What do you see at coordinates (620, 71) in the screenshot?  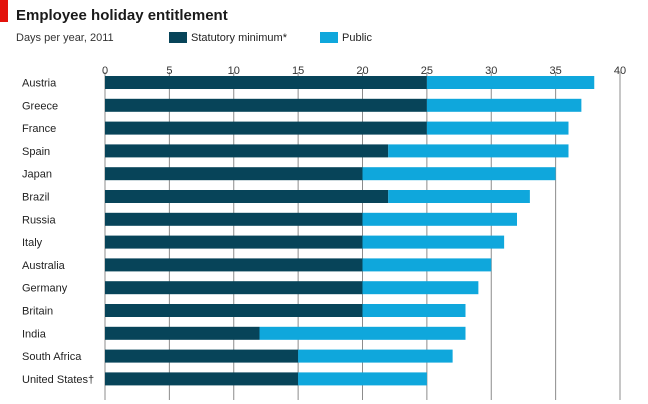 I see `x-tick-label: 40` at bounding box center [620, 71].